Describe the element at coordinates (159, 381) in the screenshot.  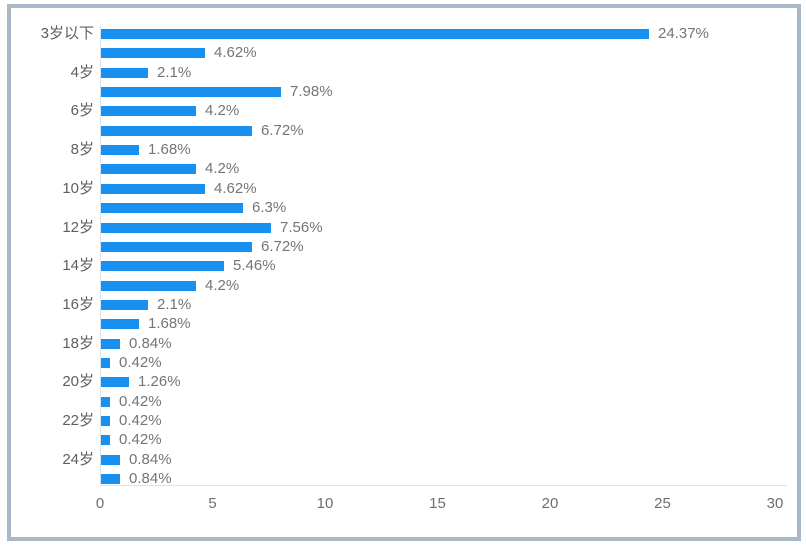
I see `bar-value-label: 1.26%` at that location.